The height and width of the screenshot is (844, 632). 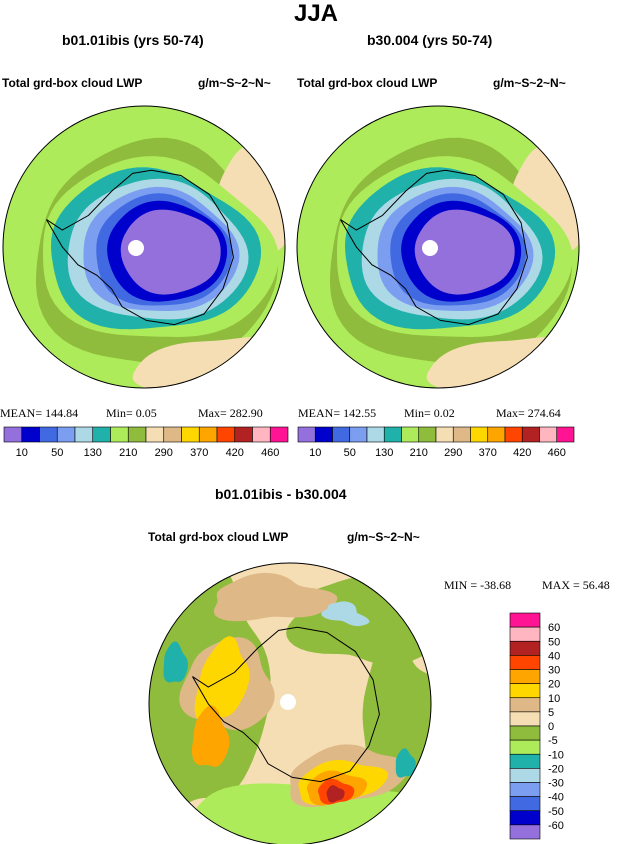 I want to click on panel1-max: Max= 282.90, so click(x=230, y=413).